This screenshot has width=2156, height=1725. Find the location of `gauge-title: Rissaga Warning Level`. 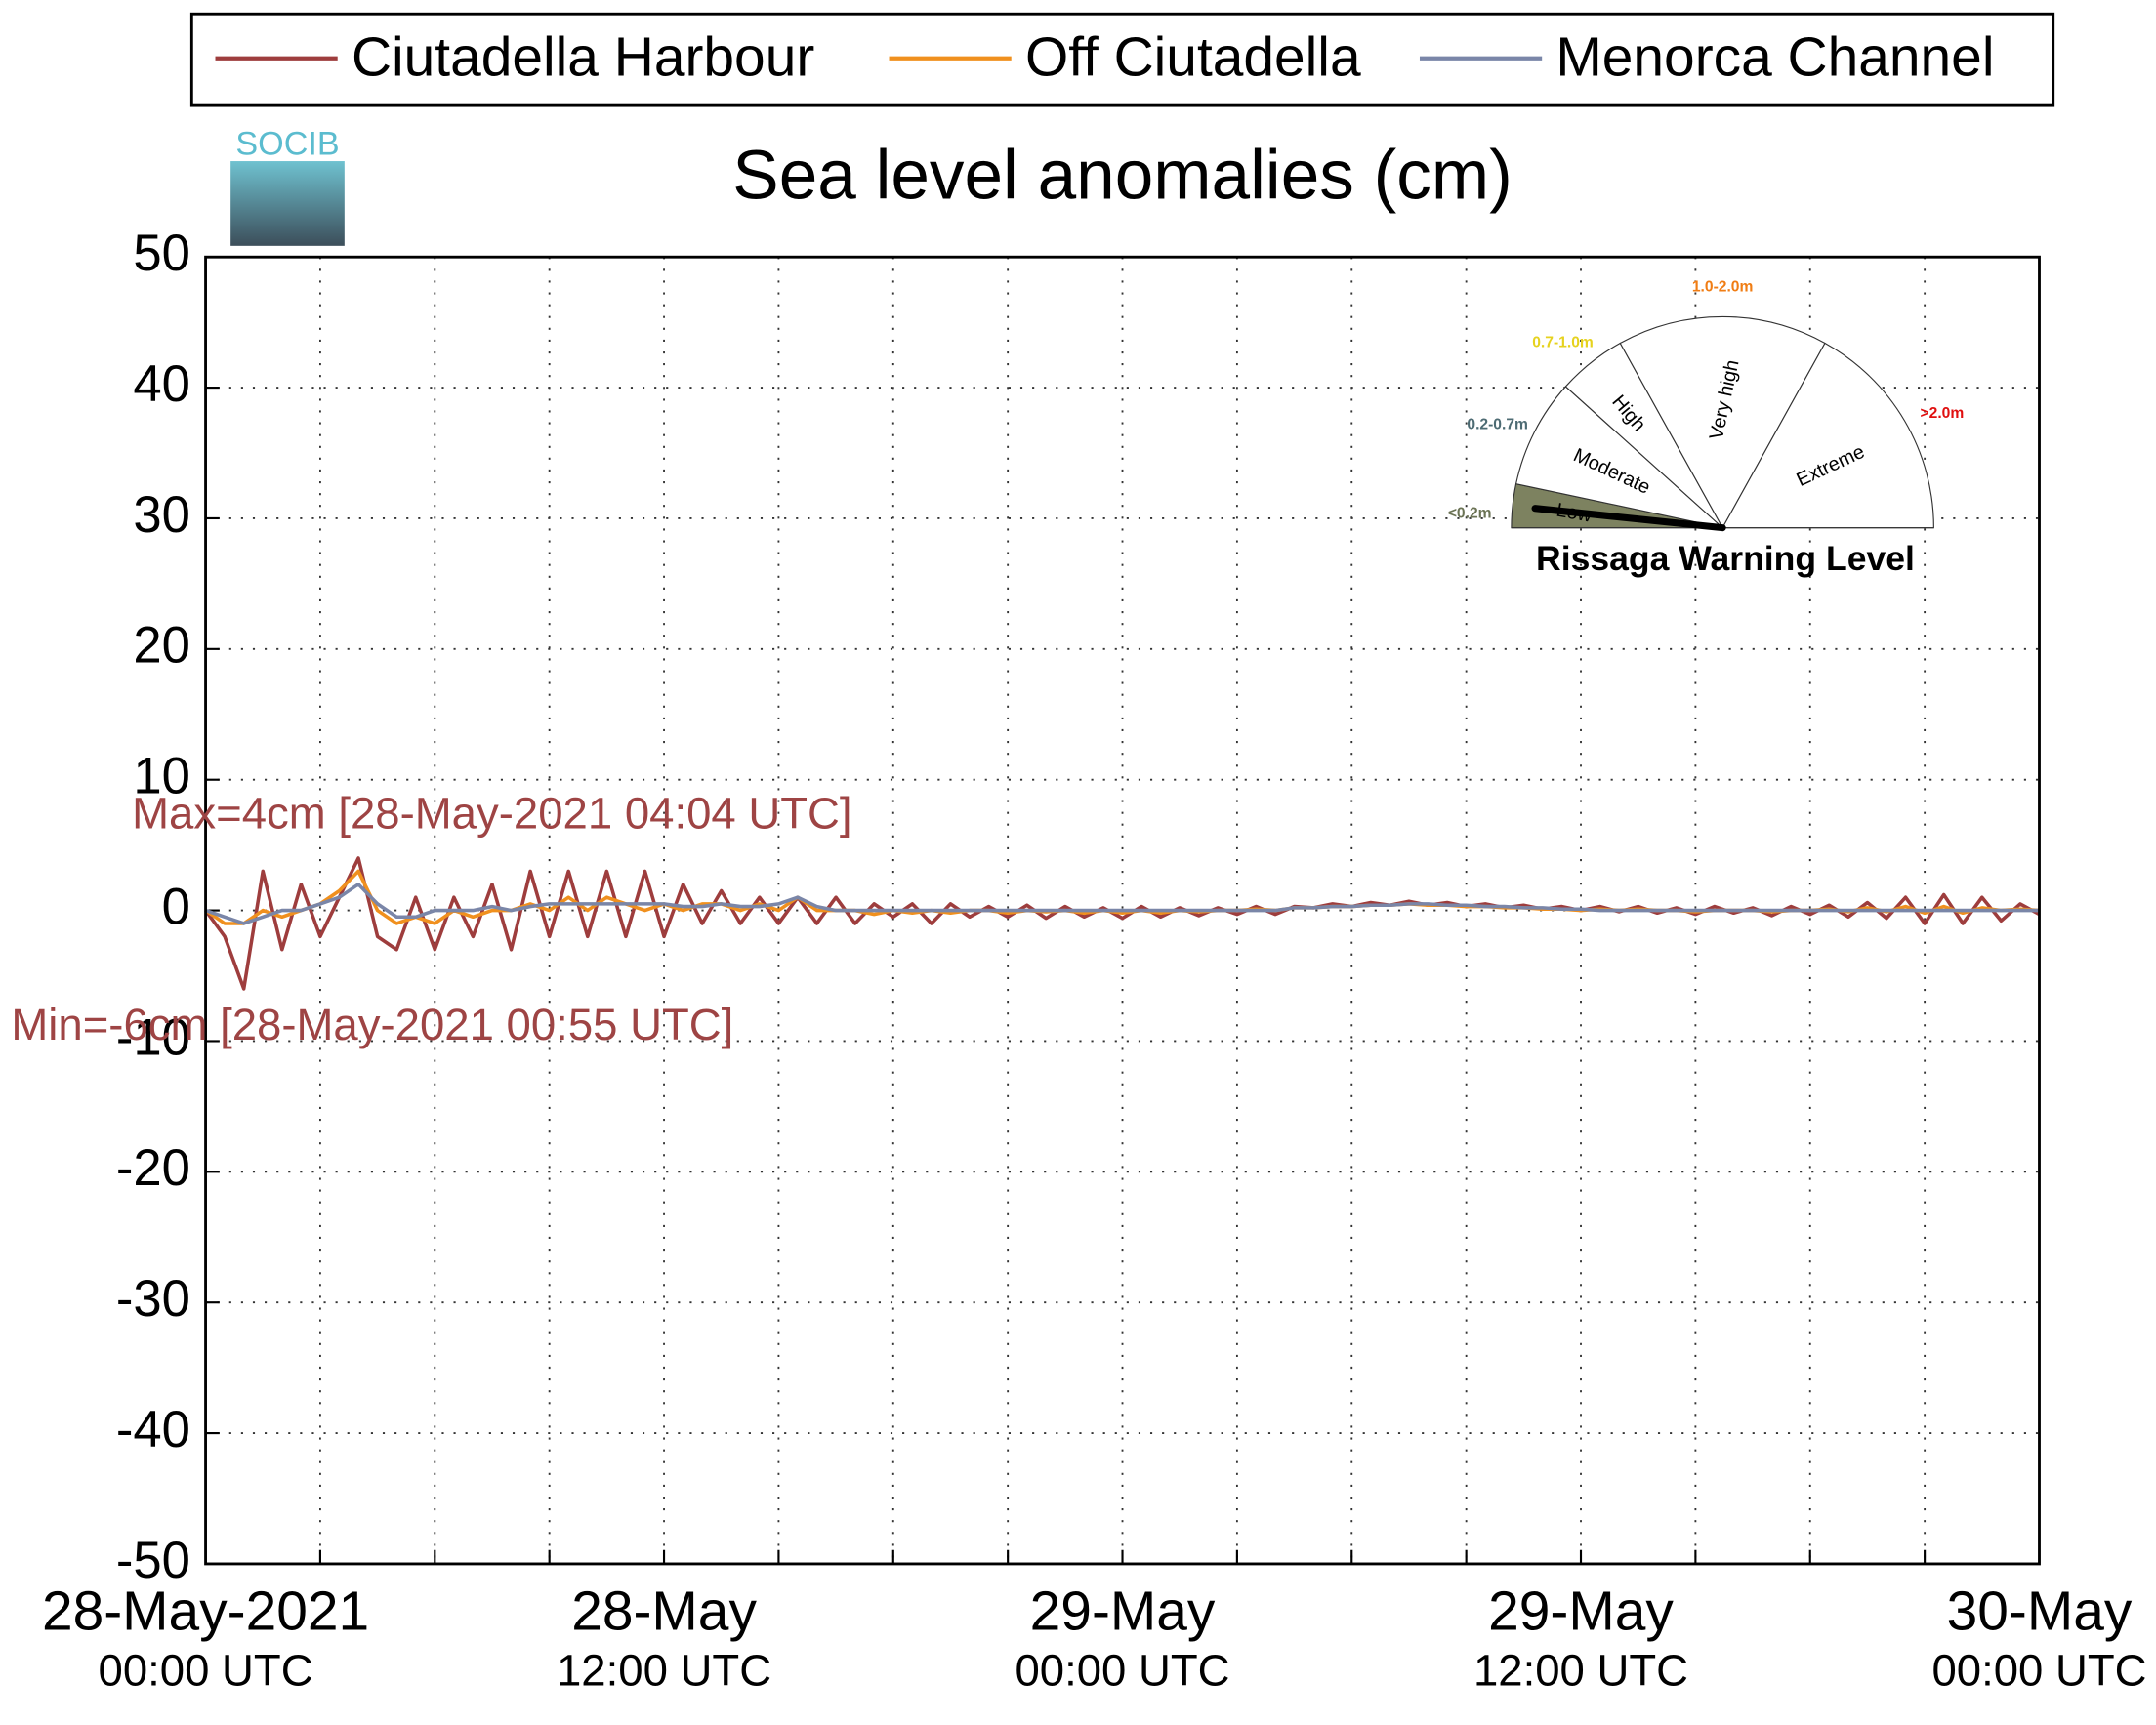

gauge-title: Rissaga Warning Level is located at coordinates (1725, 558).